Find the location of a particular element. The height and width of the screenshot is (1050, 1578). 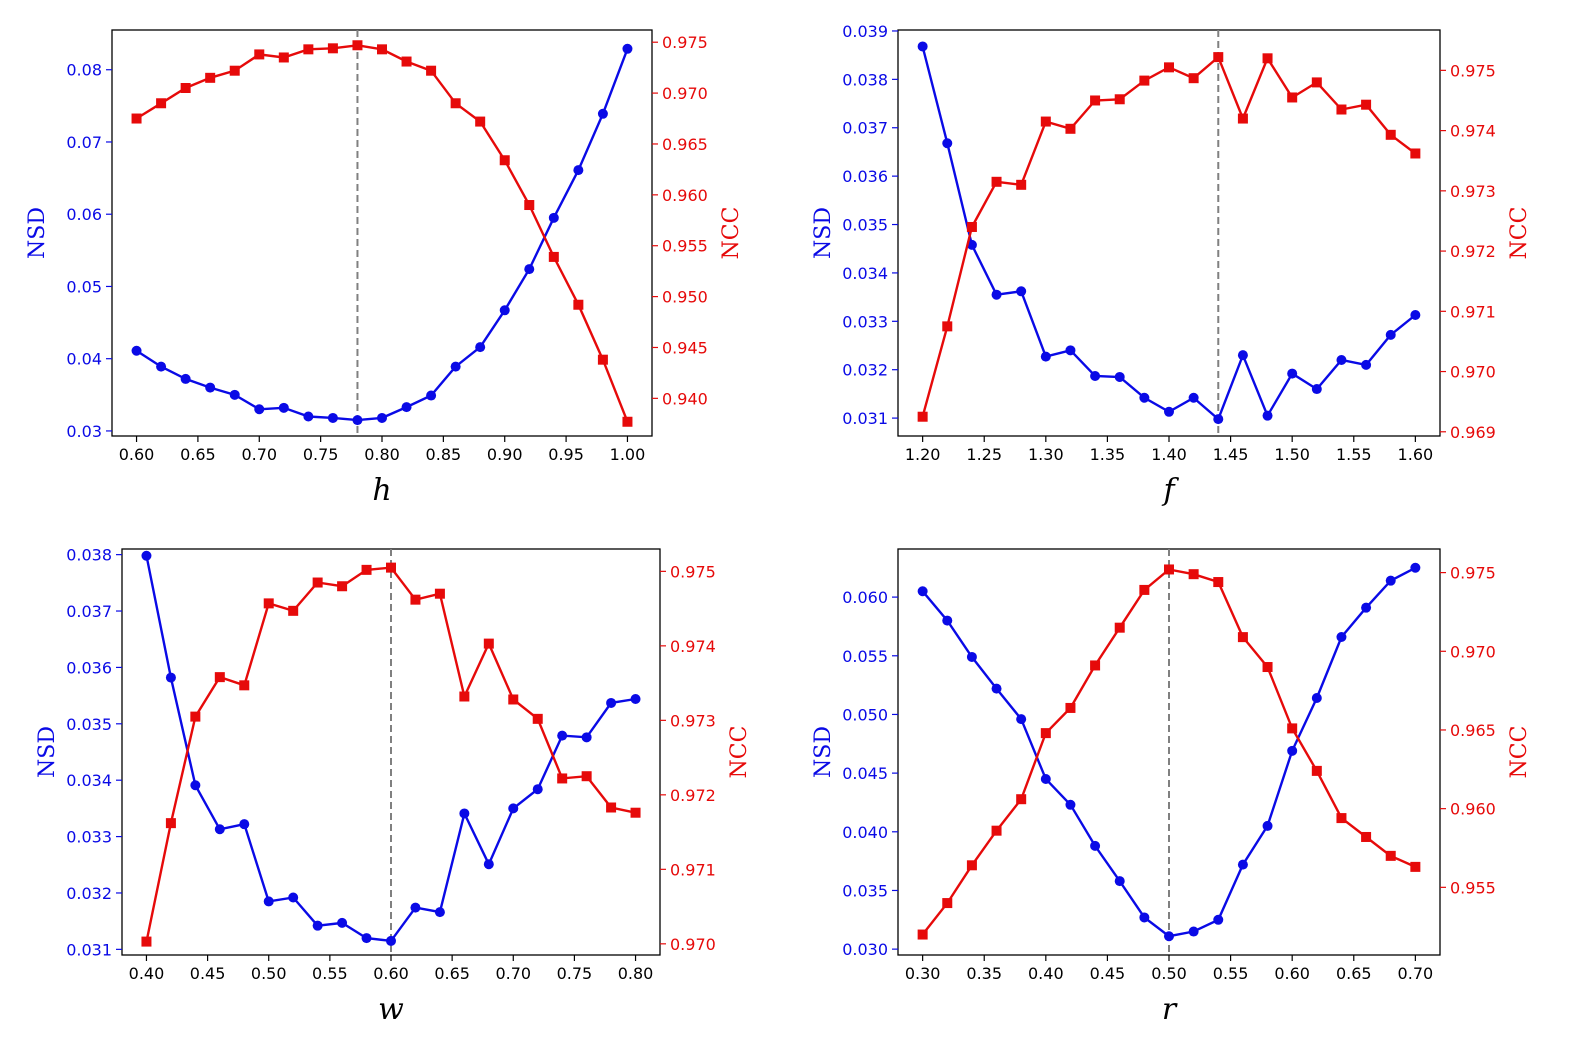

y-right-tick-label: 0.970 is located at coordinates (693, 944).